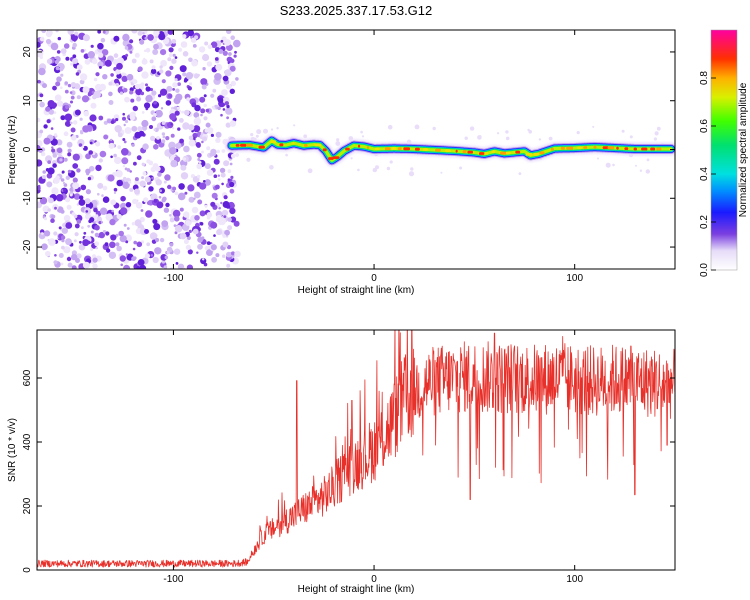  What do you see at coordinates (704, 78) in the screenshot?
I see `colorbar-tick-label: 0.8` at bounding box center [704, 78].